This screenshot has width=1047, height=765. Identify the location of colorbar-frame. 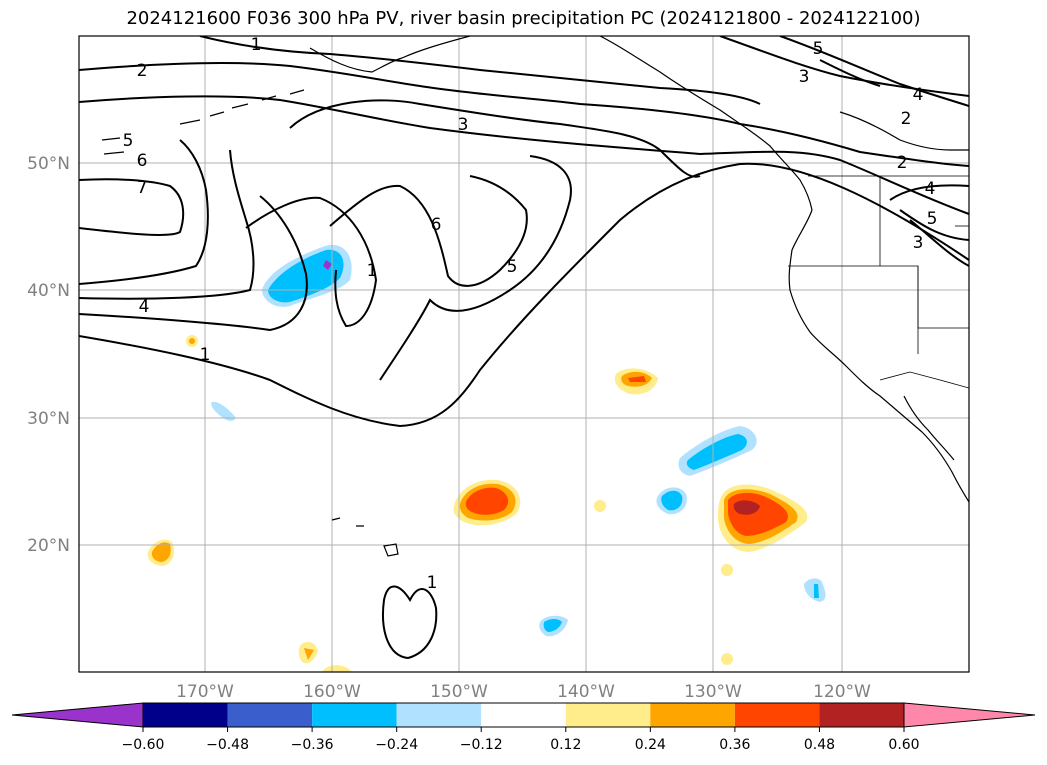
(523, 715).